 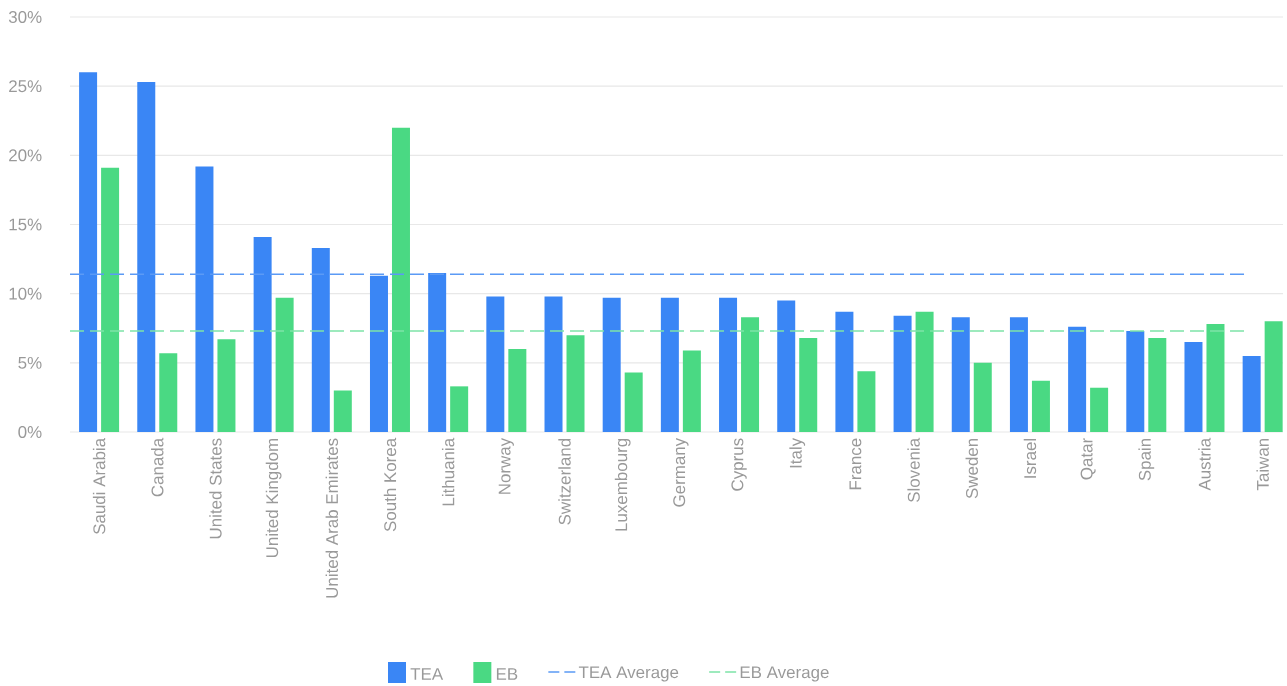 What do you see at coordinates (25, 293) in the screenshot?
I see `y-tick-label: 10%` at bounding box center [25, 293].